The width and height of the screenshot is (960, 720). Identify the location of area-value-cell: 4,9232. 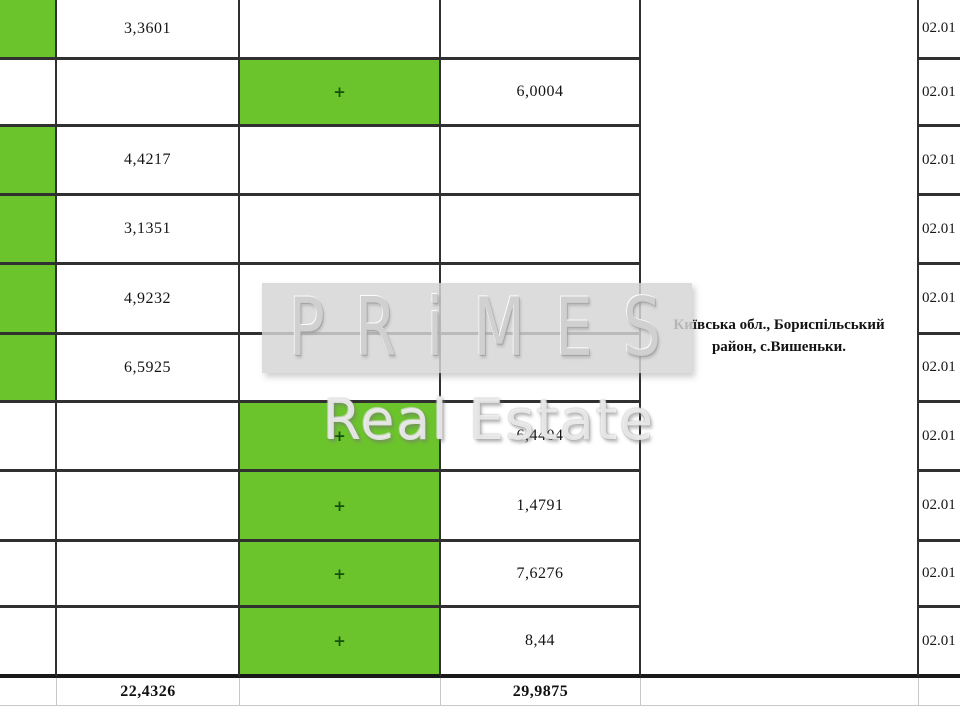
(148, 300).